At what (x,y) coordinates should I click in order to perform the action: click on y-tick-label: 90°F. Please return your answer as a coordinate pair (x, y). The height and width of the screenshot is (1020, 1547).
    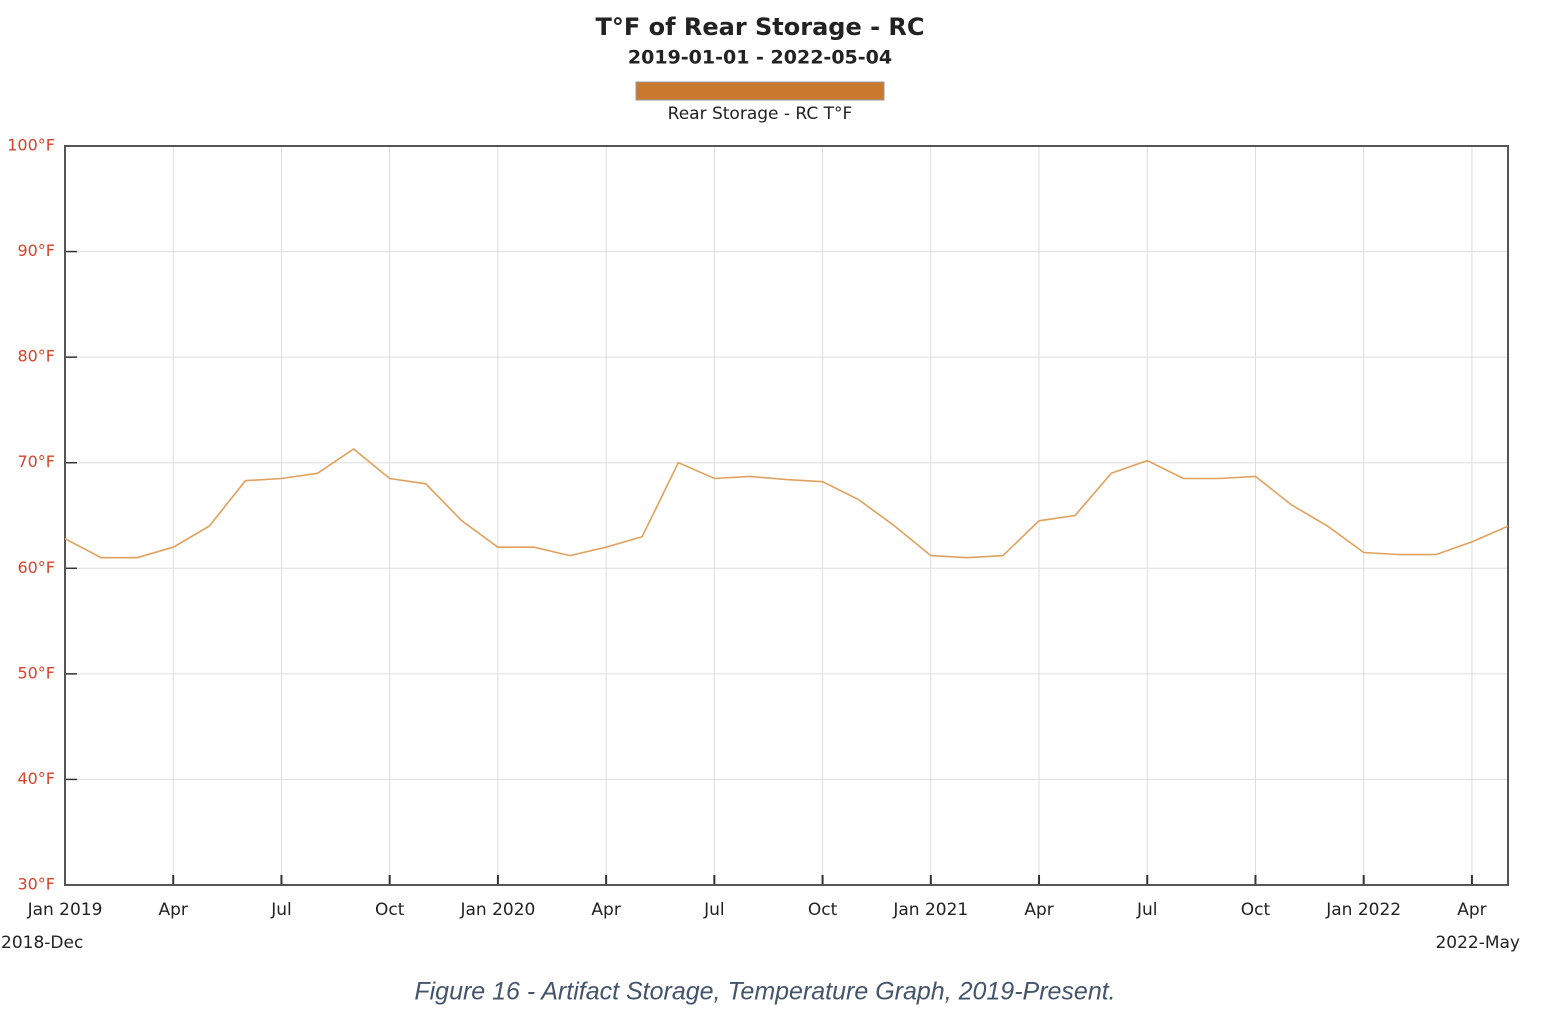
    Looking at the image, I should click on (36, 250).